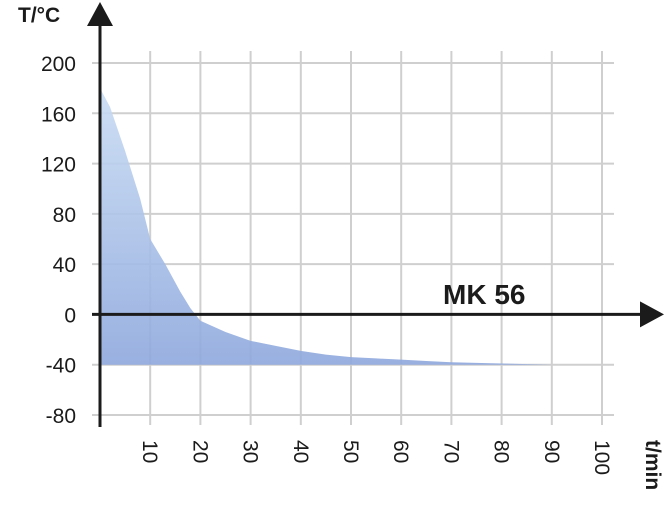 The image size is (665, 515). I want to click on x-tick-label: 100, so click(601, 457).